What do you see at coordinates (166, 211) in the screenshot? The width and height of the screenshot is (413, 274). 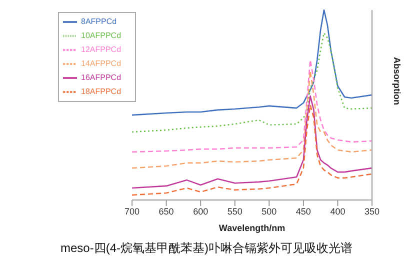 I see `x-tick-label: 650` at bounding box center [166, 211].